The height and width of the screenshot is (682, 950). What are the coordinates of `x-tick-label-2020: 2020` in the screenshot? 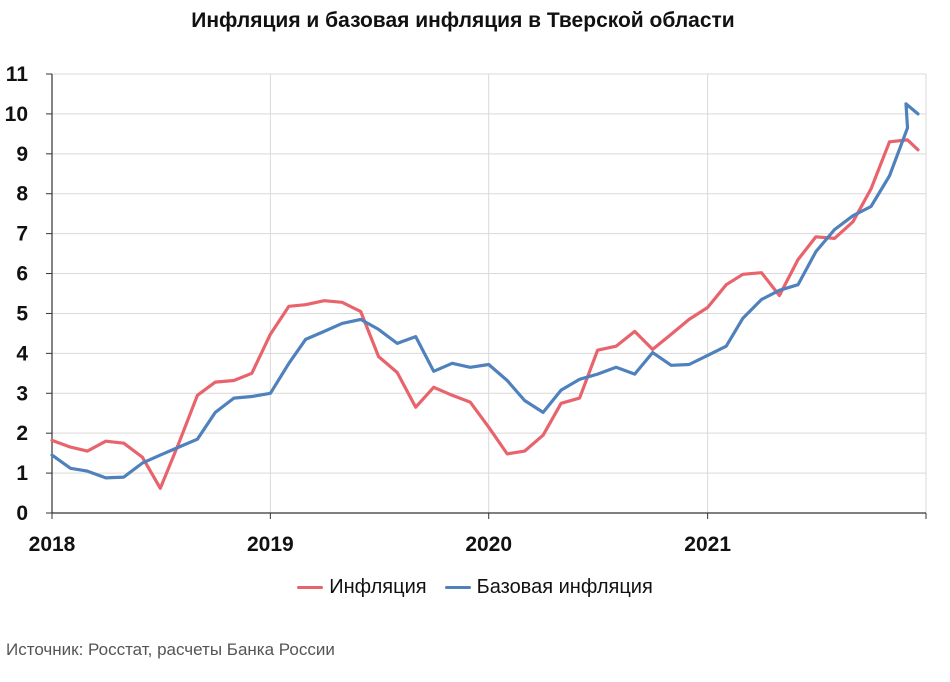 It's located at (488, 544).